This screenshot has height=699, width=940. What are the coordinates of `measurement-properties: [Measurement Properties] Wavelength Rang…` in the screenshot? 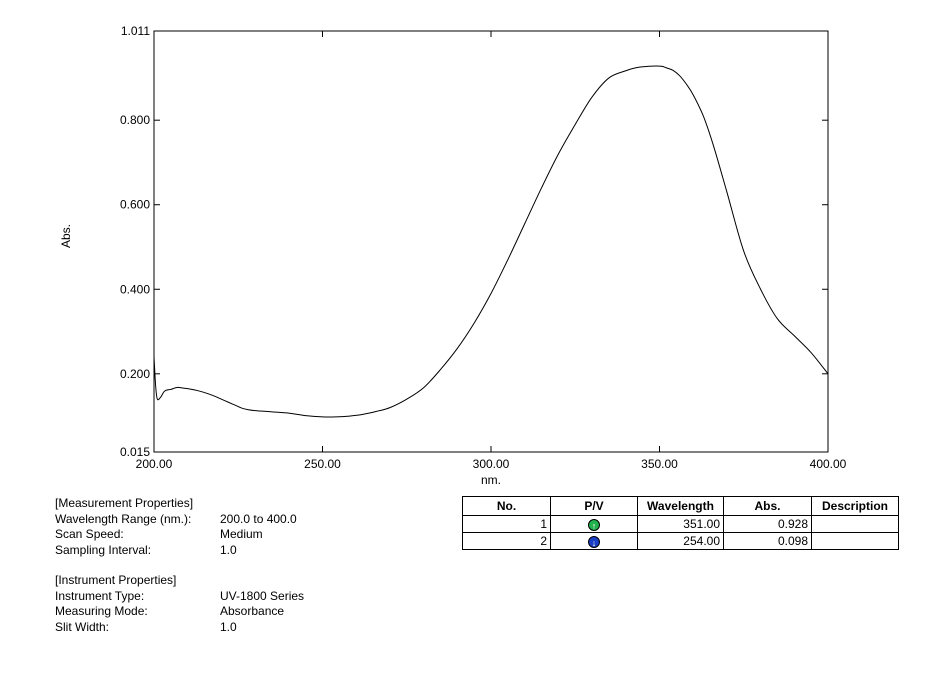 It's located at (176, 527).